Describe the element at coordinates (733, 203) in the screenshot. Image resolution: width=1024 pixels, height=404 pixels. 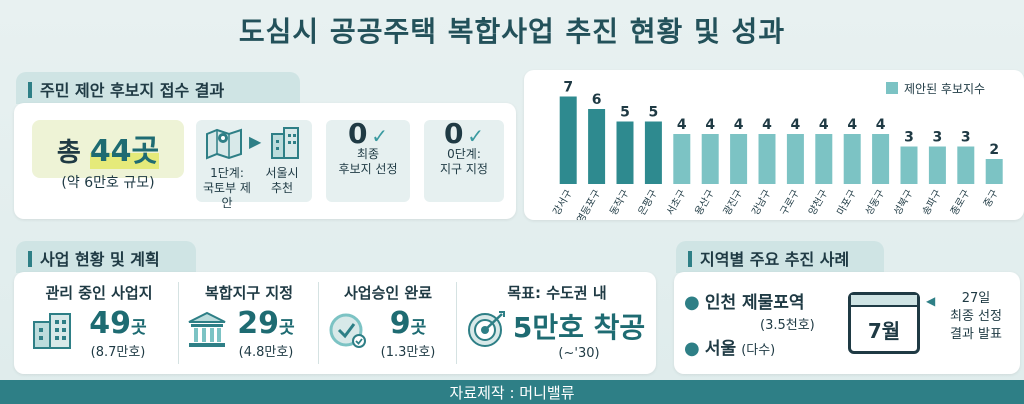
I see `tick-label: 광진구` at that location.